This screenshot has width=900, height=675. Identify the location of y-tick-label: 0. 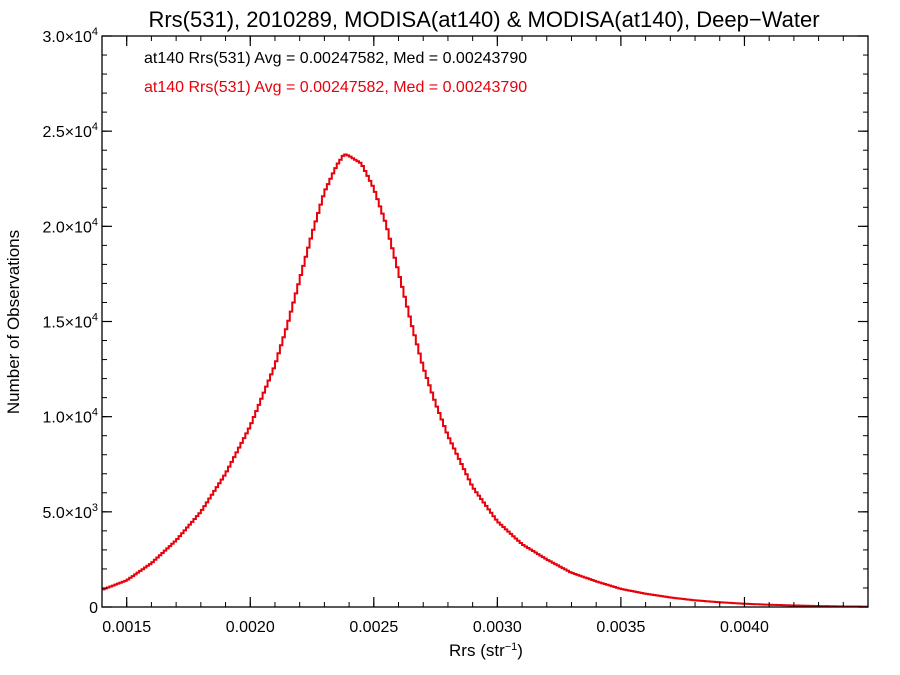
(93, 608).